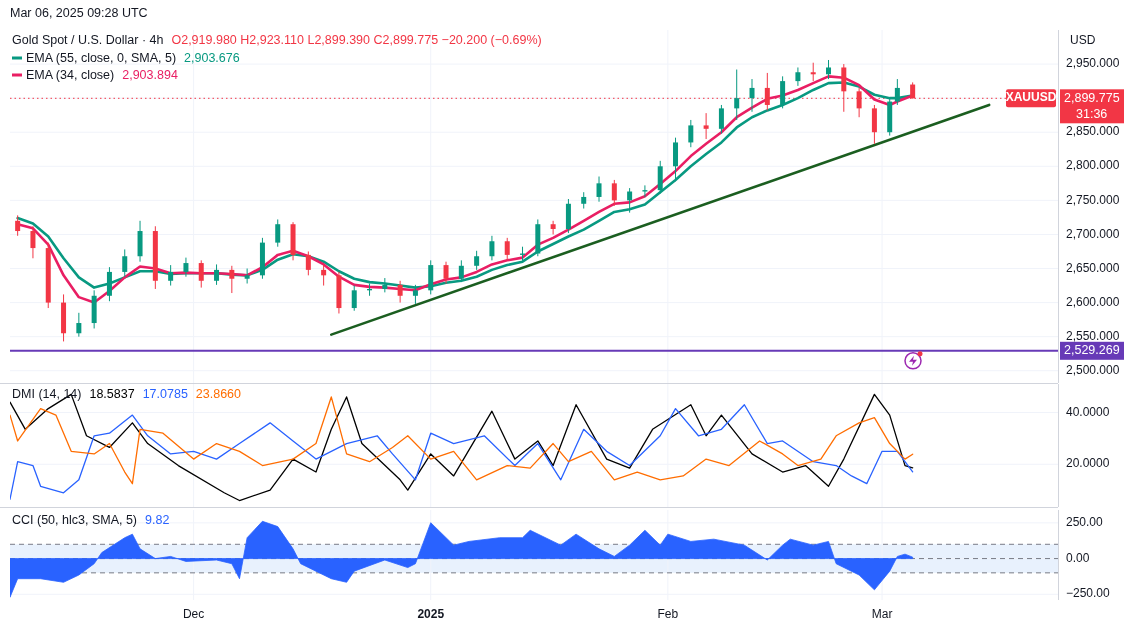 The height and width of the screenshot is (629, 1124). What do you see at coordinates (165, 394) in the screenshot?
I see `annotation: 17.0785` at bounding box center [165, 394].